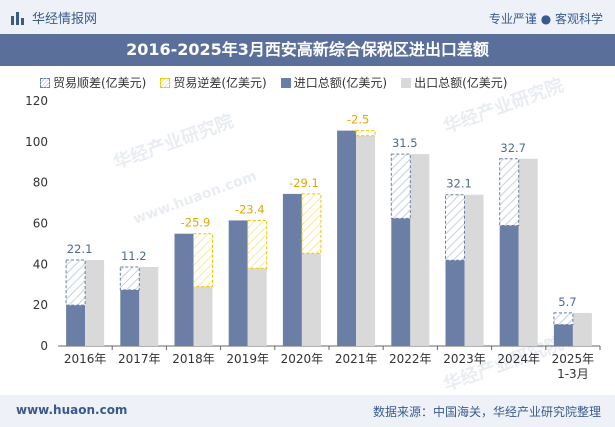 Image resolution: width=615 pixels, height=427 pixels. What do you see at coordinates (40, 264) in the screenshot?
I see `y-tick-label: 40` at bounding box center [40, 264].